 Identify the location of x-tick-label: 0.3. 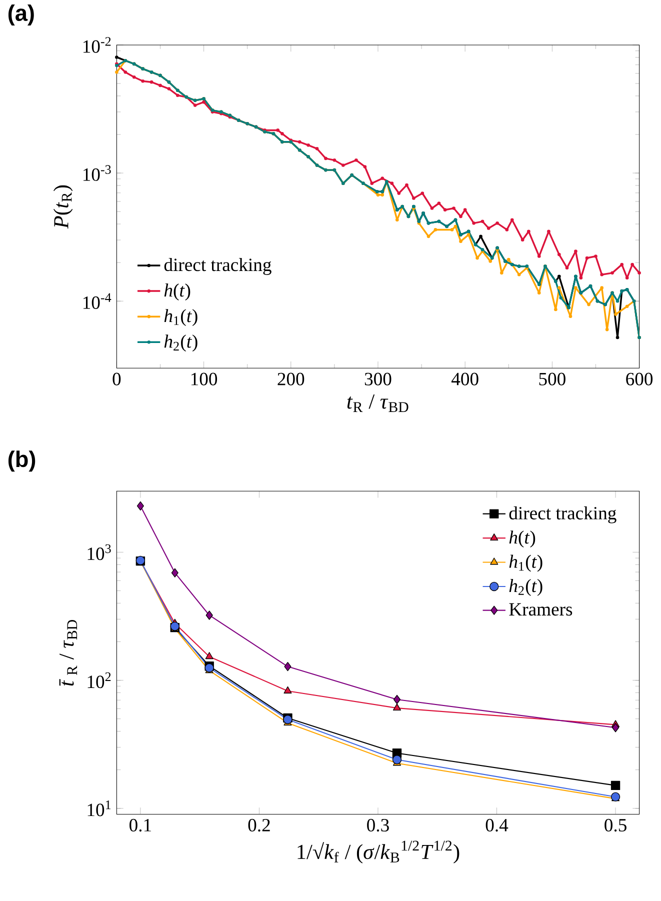
(377, 825).